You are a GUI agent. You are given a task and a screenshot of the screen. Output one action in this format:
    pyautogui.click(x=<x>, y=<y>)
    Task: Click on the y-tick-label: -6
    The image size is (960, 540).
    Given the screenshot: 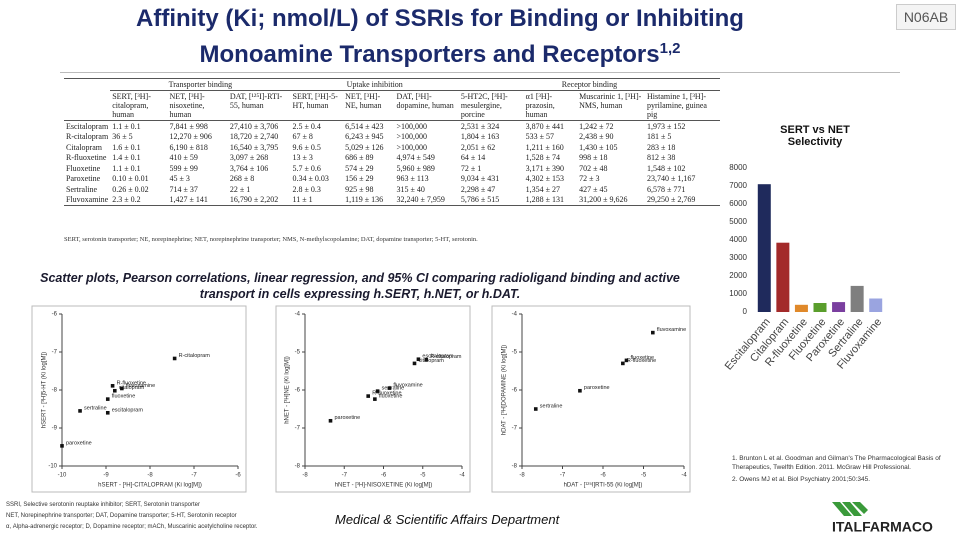 What is the action you would take?
    pyautogui.click(x=515, y=391)
    